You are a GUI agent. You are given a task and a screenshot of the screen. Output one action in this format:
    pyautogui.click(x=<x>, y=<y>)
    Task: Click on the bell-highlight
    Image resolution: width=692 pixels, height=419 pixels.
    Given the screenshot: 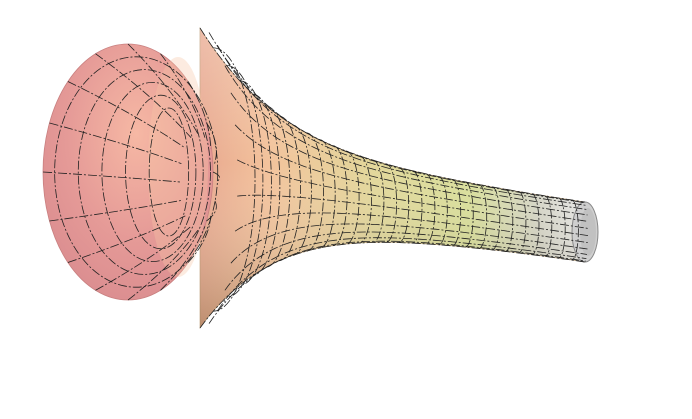 What is the action you would take?
    pyautogui.click(x=178, y=167)
    